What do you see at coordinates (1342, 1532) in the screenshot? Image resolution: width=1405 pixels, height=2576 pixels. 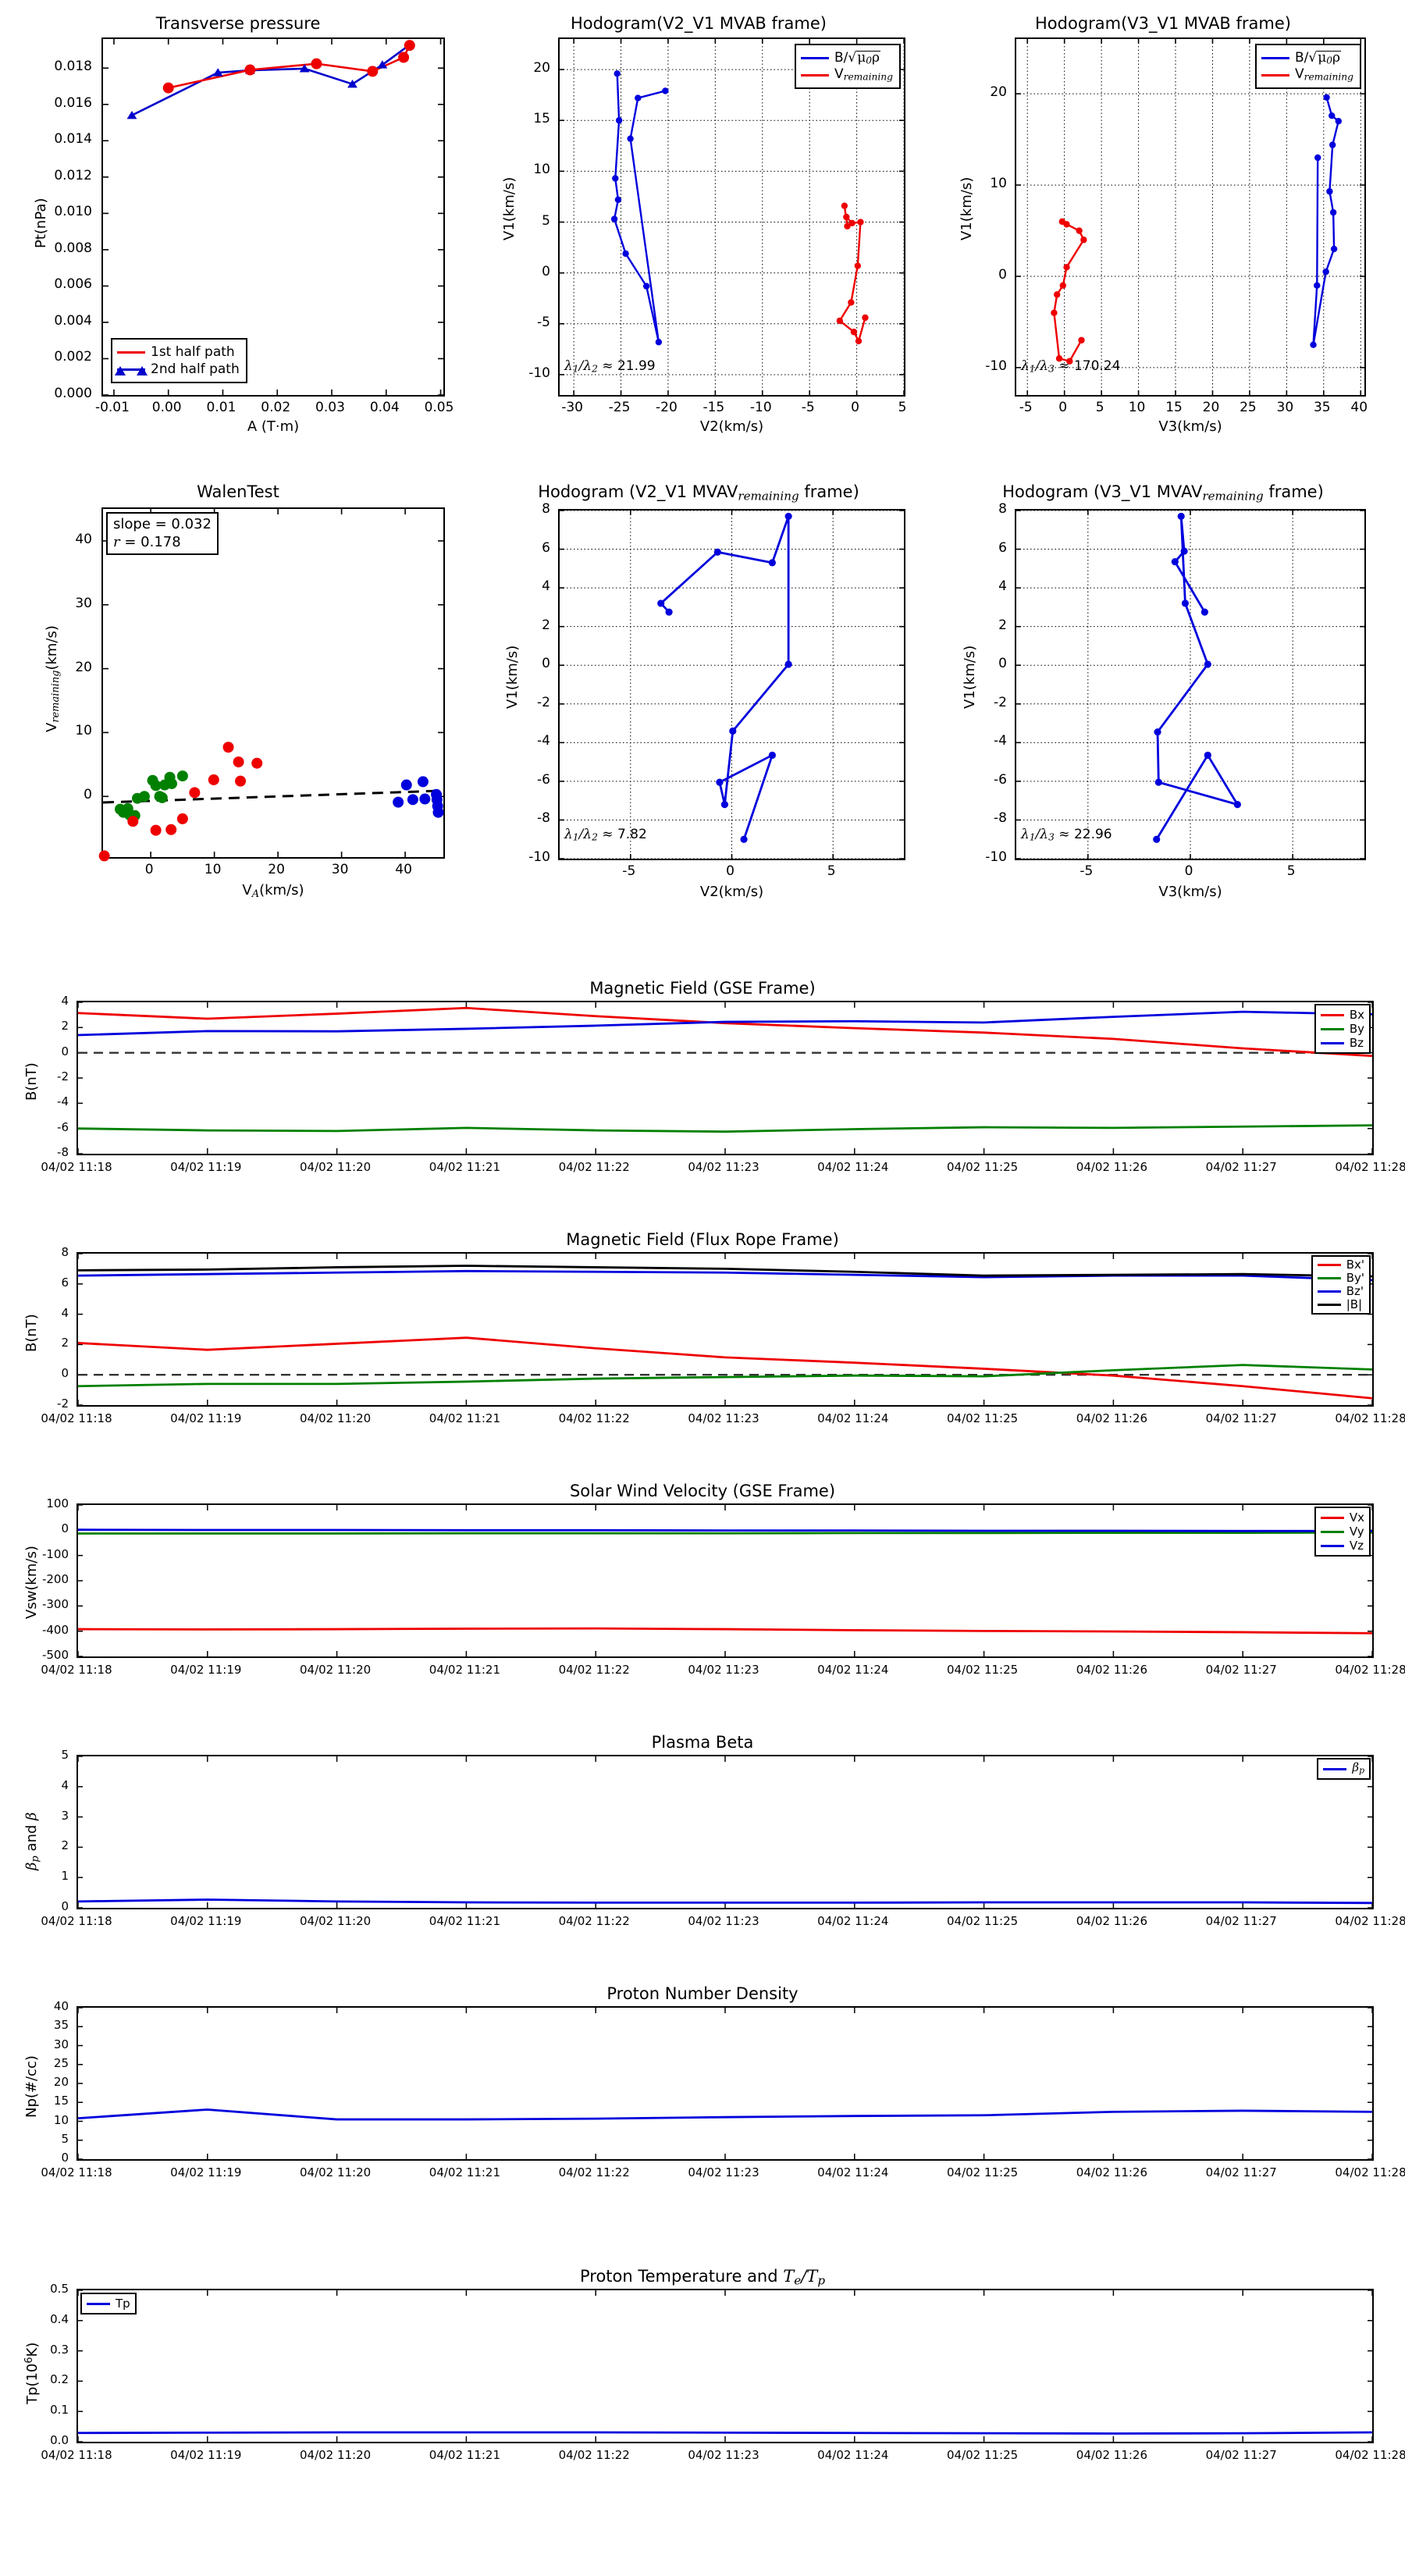 I see `legend-item-vy: Vy` at bounding box center [1342, 1532].